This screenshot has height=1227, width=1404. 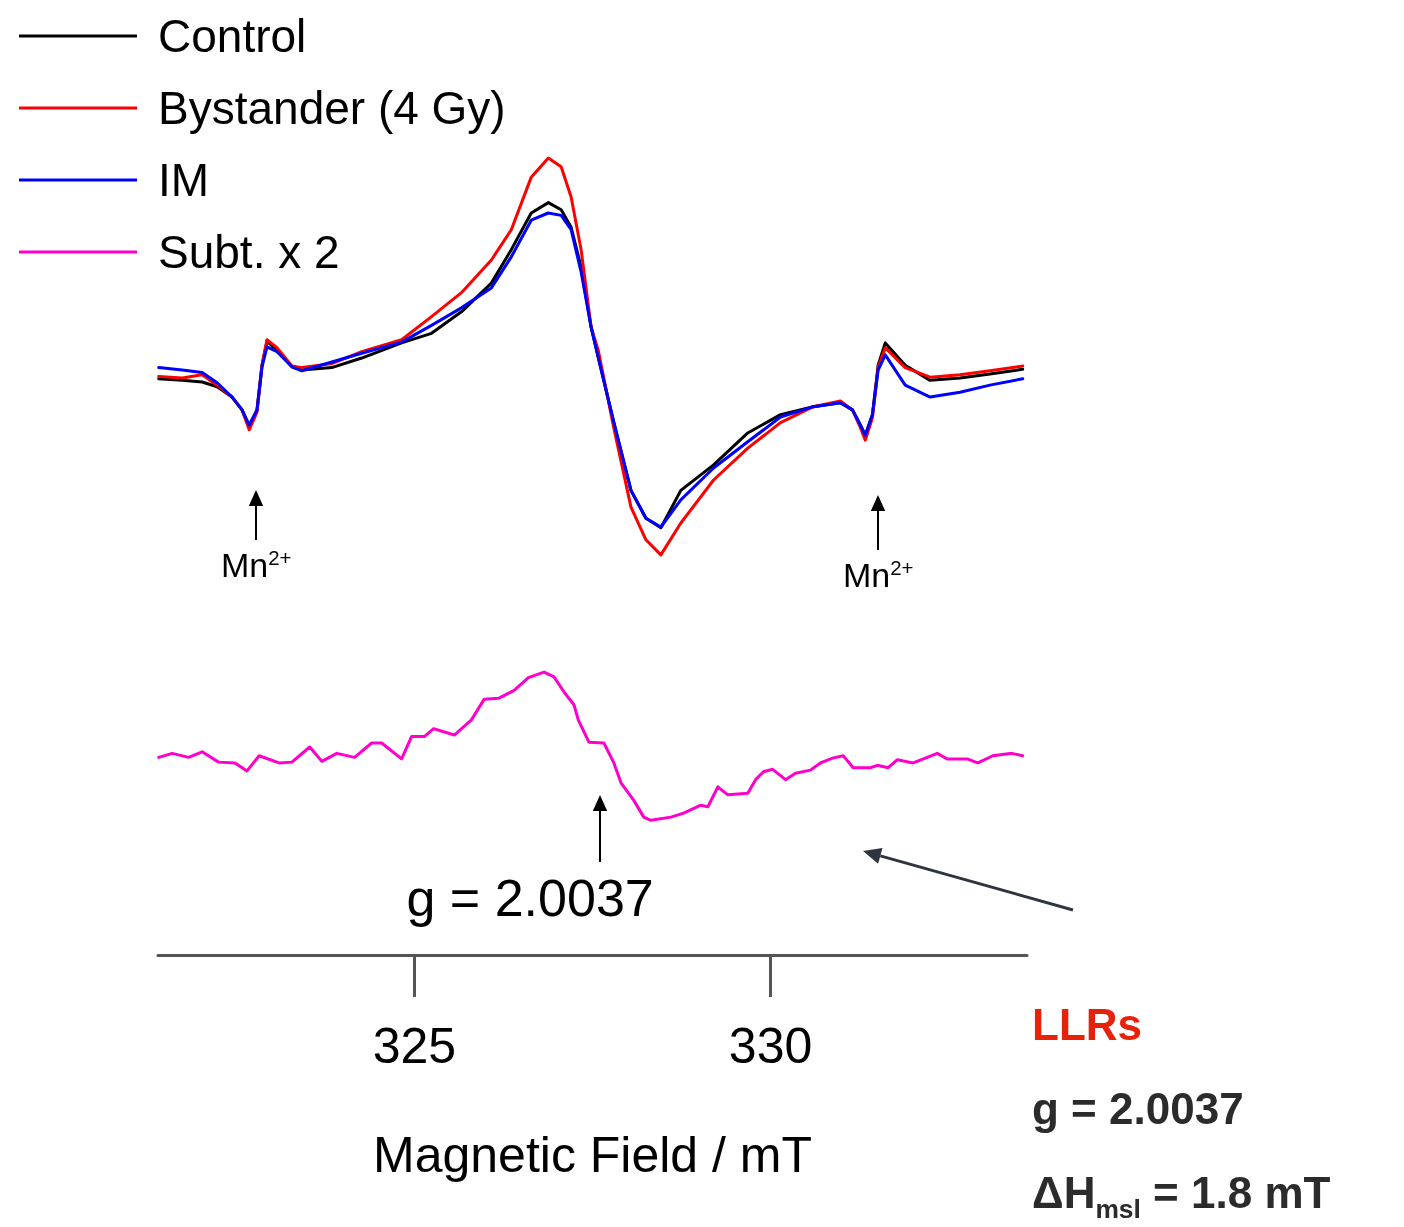 I want to click on text: g = 2.0037, so click(x=1138, y=1109).